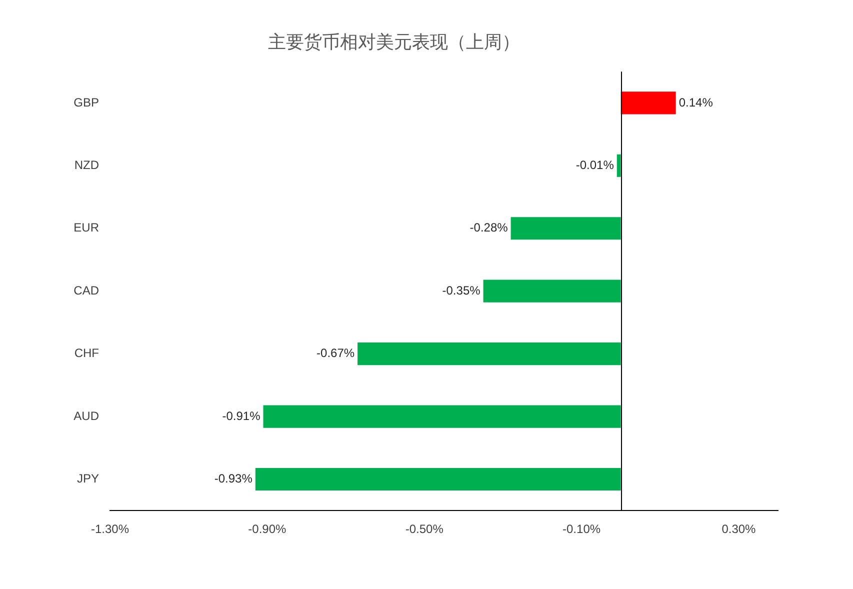  What do you see at coordinates (86, 353) in the screenshot?
I see `y-tick-label: CHF` at bounding box center [86, 353].